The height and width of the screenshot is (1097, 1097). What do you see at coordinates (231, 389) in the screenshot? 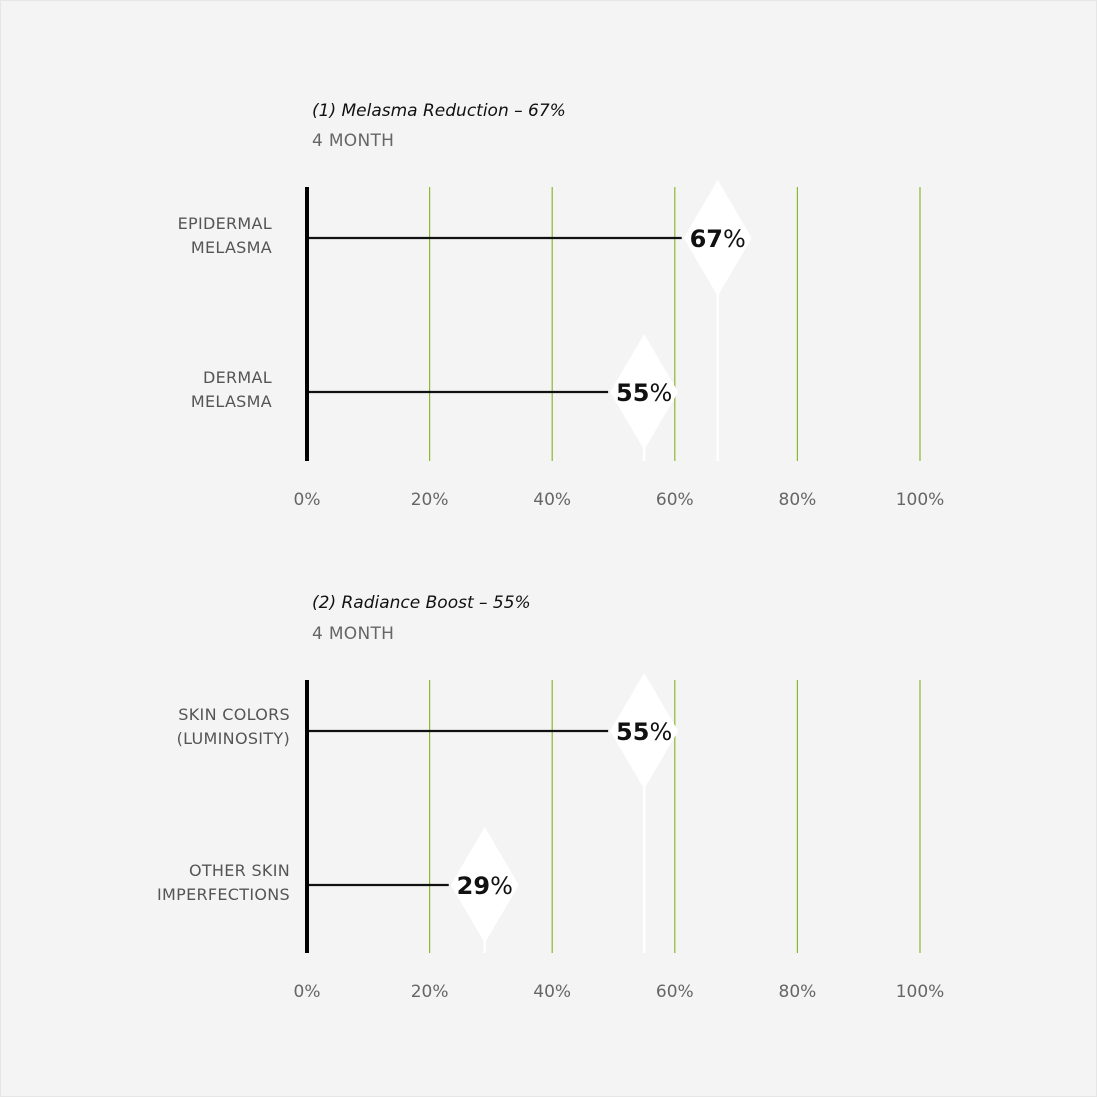
I see `category-label: DERMAL MELASMA` at bounding box center [231, 389].